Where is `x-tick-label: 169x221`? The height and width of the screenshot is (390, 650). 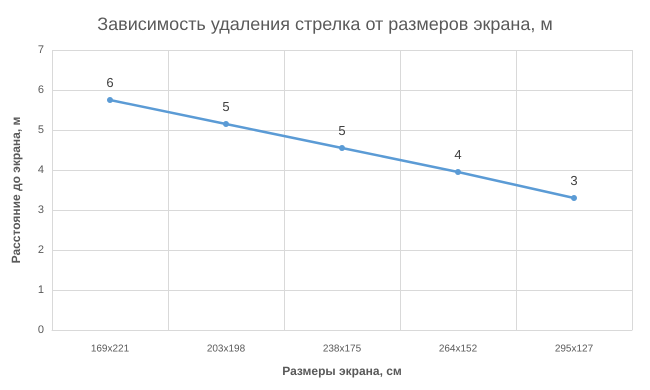
x-tick-label: 169x221 is located at coordinates (110, 349).